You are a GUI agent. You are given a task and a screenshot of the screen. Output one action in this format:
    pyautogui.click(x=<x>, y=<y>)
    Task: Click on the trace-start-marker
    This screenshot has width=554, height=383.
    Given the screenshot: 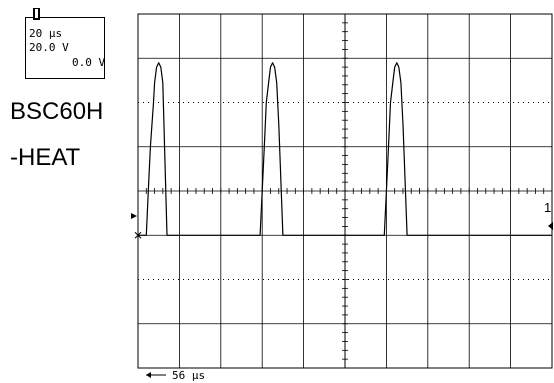 What is the action you would take?
    pyautogui.click(x=138, y=235)
    